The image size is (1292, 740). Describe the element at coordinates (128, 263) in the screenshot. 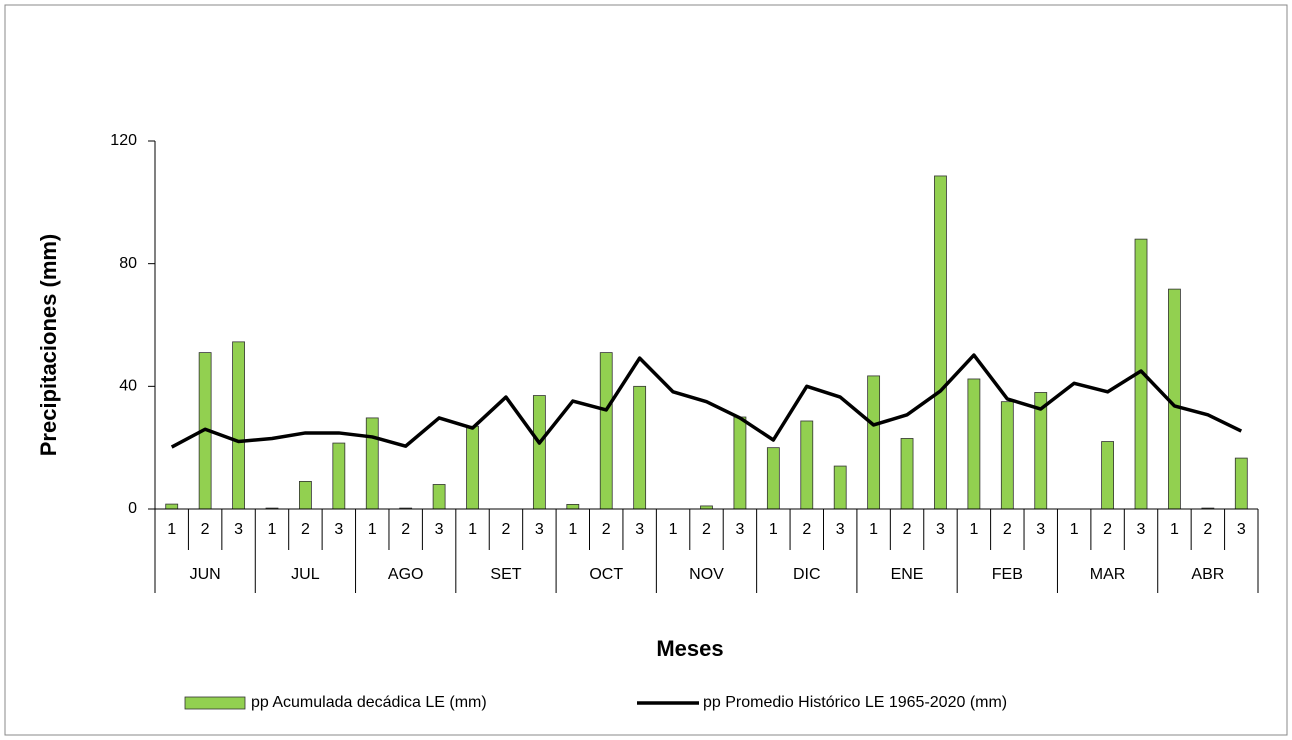

I see `y-tick-label: 80` at that location.